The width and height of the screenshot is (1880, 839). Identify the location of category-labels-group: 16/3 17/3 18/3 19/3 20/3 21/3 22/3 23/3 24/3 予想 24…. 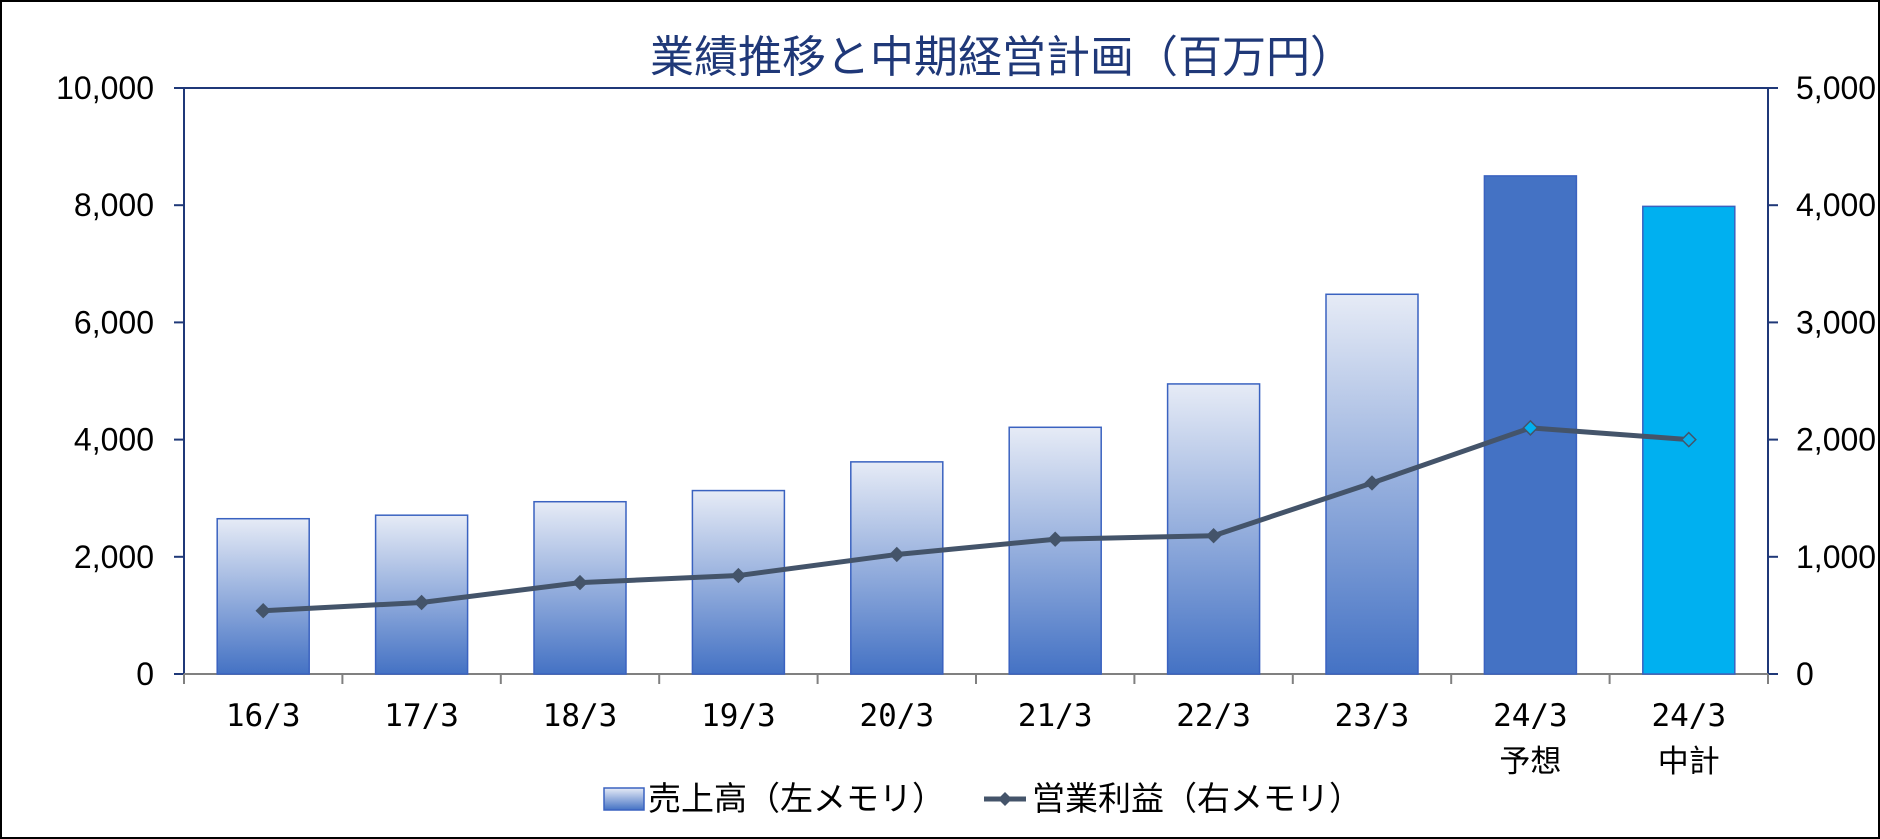
(976, 739).